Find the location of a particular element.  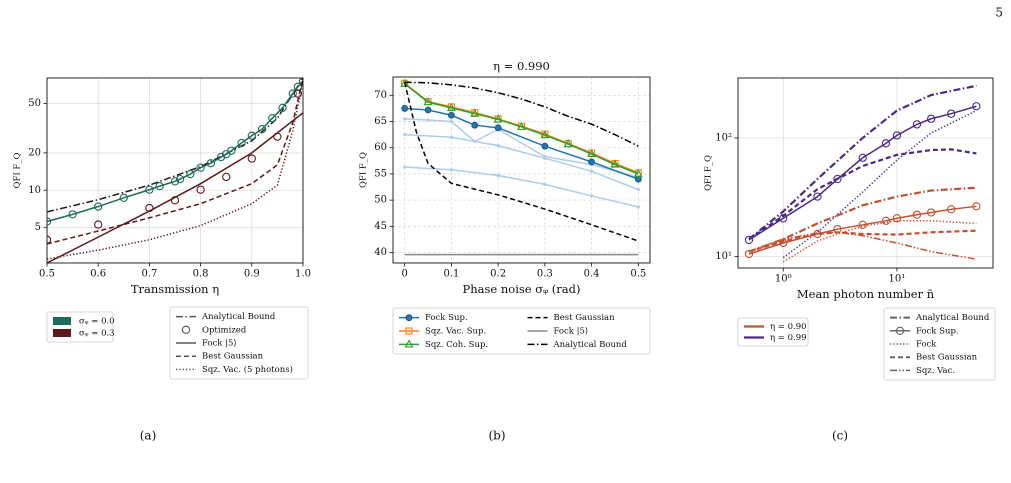

y-tick-label: 65 is located at coordinates (380, 121).